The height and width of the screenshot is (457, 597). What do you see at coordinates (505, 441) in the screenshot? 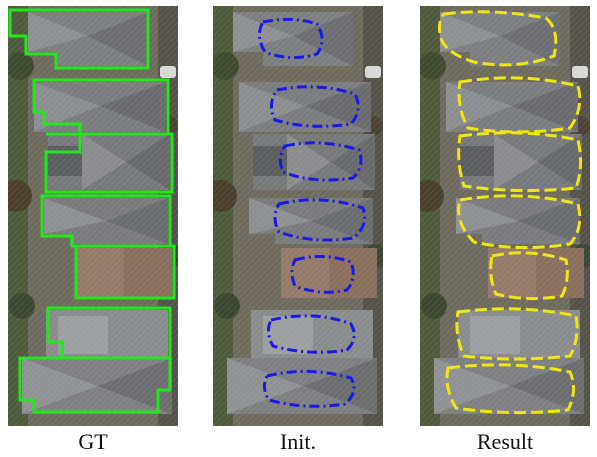
I see `result-caption: Result` at bounding box center [505, 441].